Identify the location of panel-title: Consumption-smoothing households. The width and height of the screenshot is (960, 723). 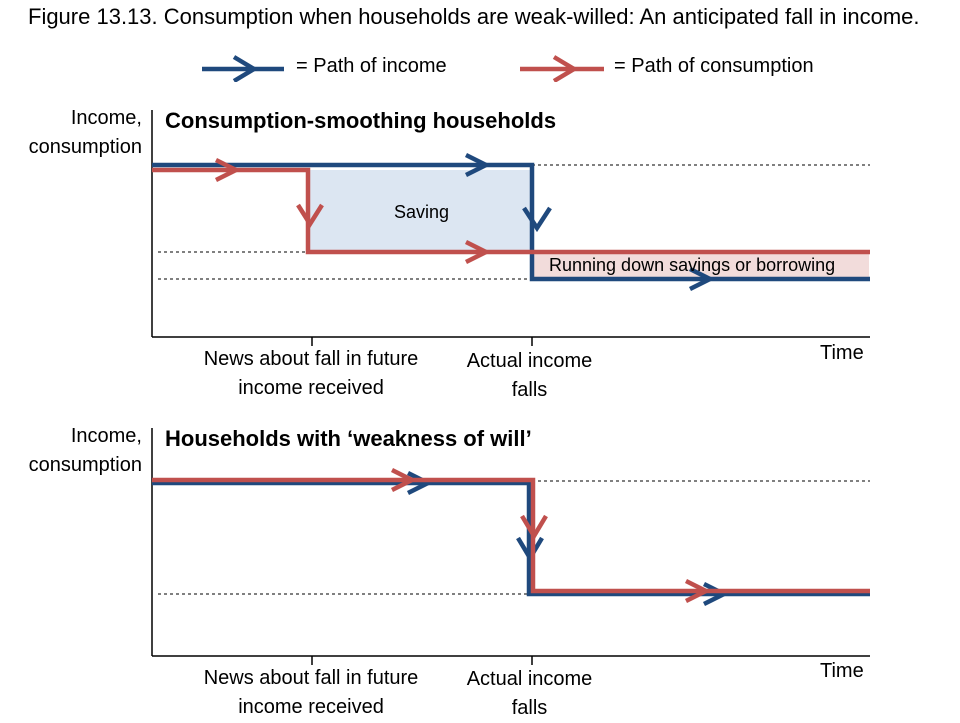
(361, 120).